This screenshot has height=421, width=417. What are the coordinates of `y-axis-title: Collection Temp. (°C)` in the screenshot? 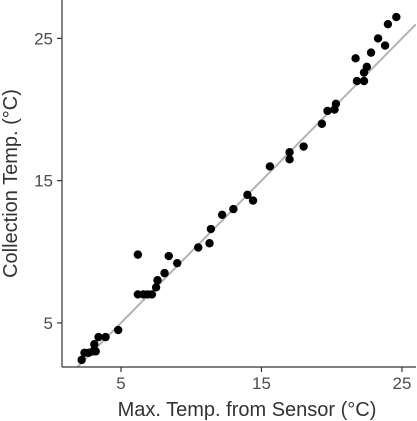 It's located at (11, 183).